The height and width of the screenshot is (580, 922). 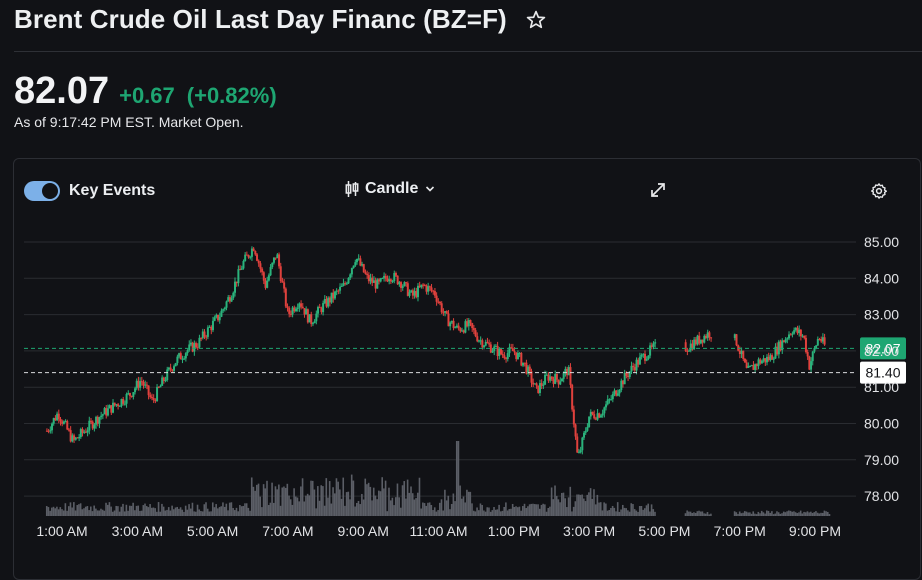 What do you see at coordinates (536, 20) in the screenshot?
I see `star-outline-icon` at bounding box center [536, 20].